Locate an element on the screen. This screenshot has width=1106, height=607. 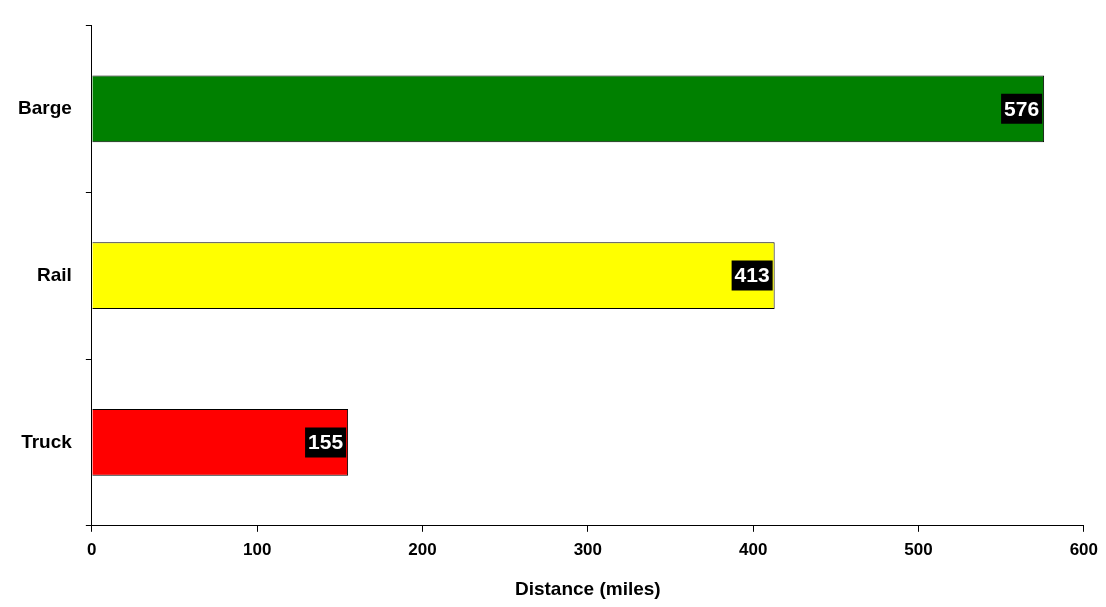
y-tick-label: Truck is located at coordinates (47, 441).